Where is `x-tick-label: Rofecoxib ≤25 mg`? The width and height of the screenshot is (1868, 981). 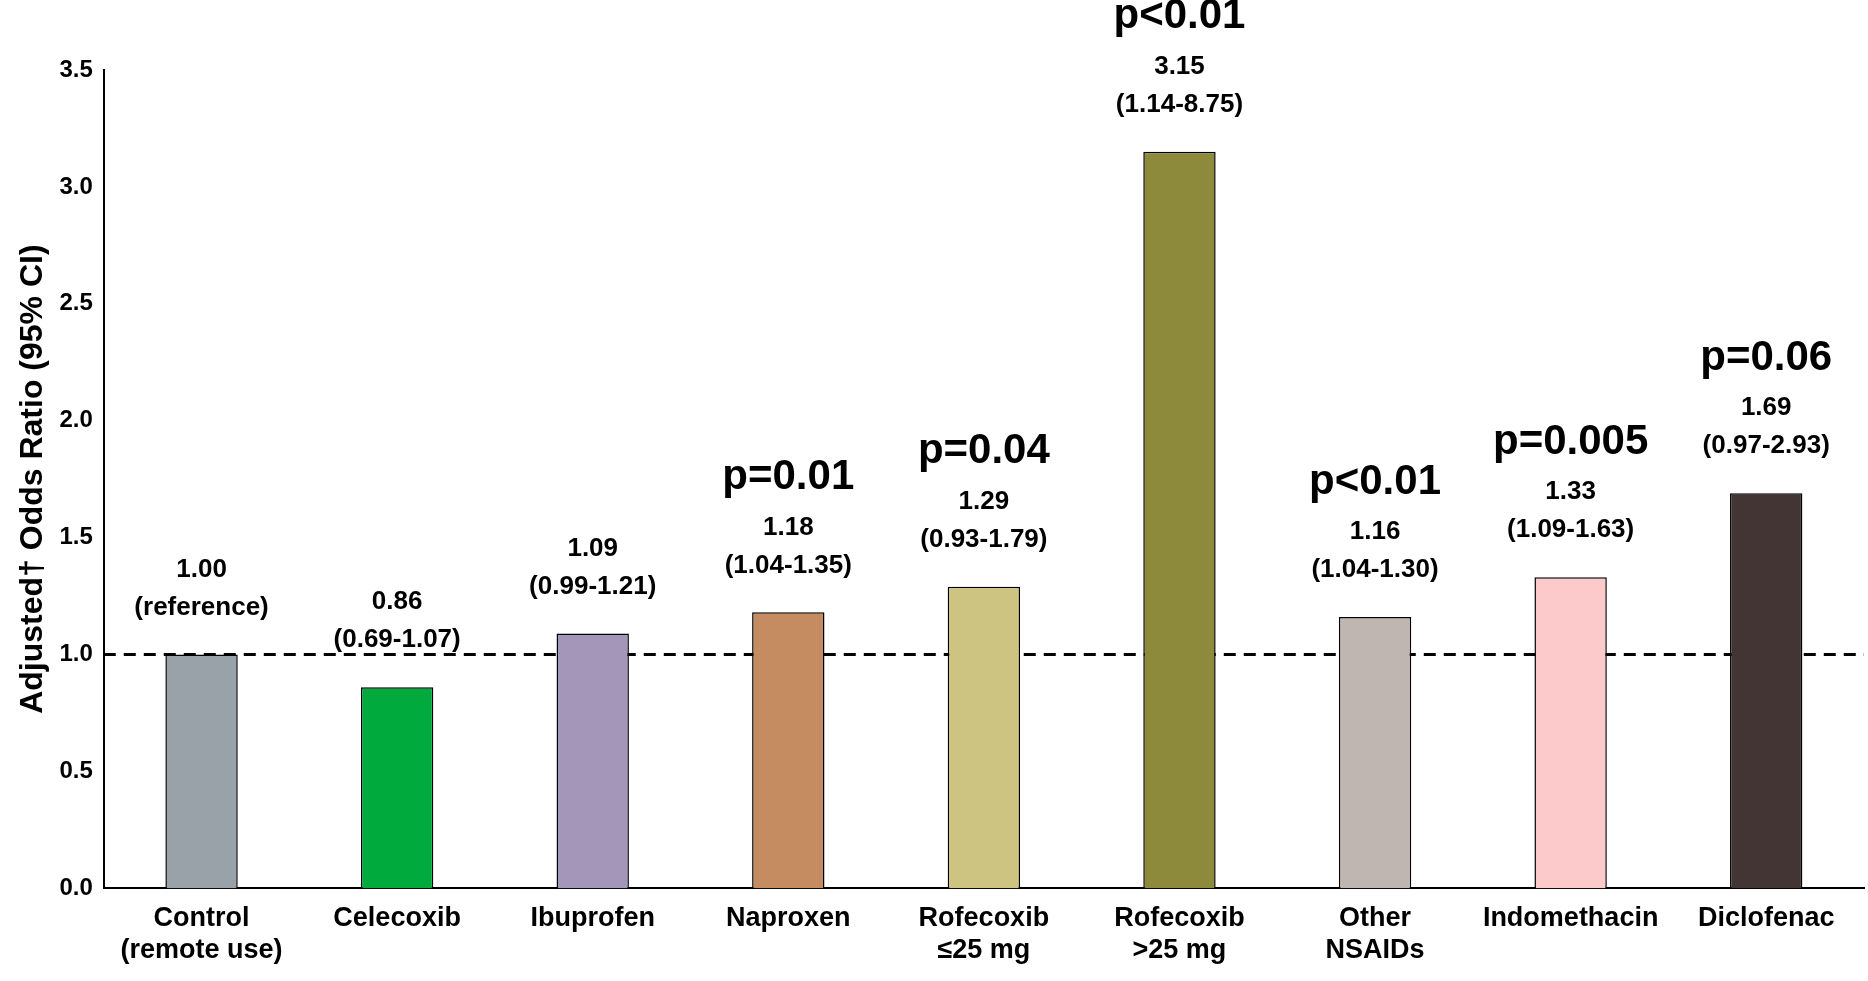
x-tick-label: Rofecoxib ≤25 mg is located at coordinates (984, 933).